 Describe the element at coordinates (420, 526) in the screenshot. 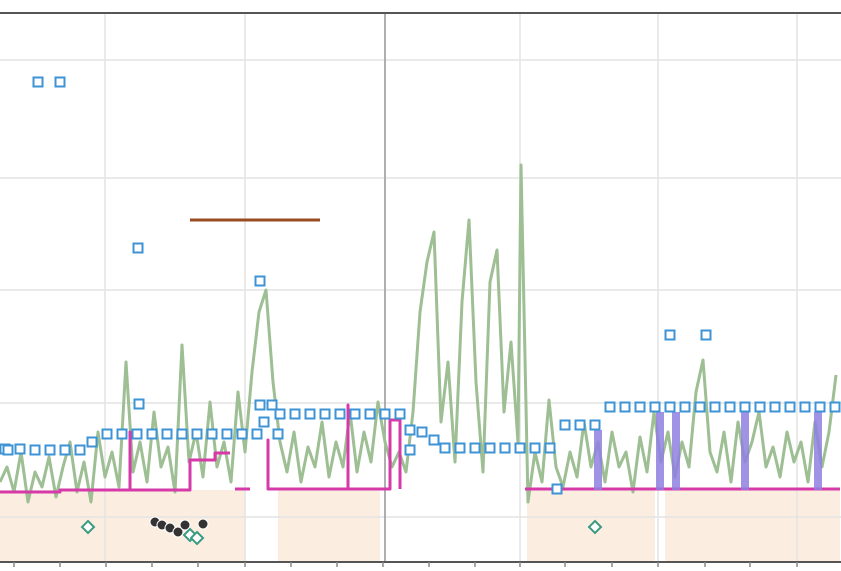

I see `background-layer` at that location.